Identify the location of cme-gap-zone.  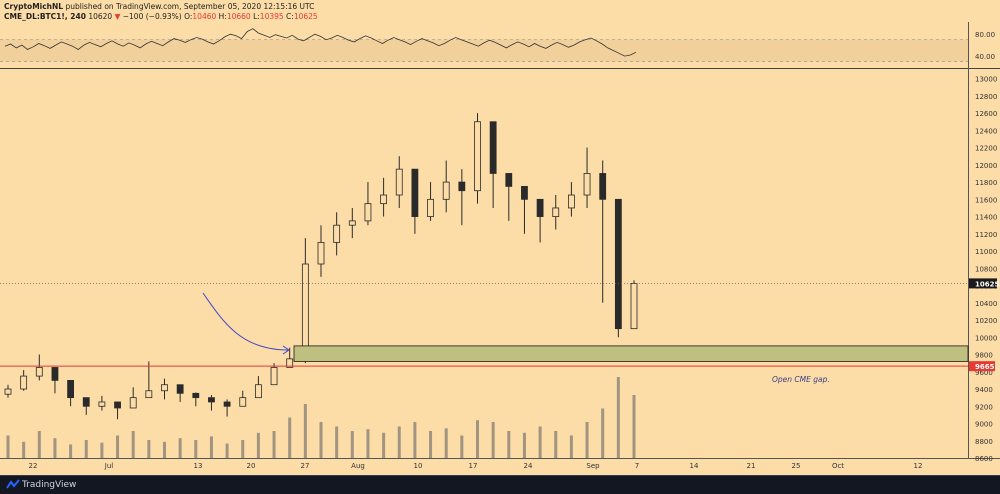
(631, 353).